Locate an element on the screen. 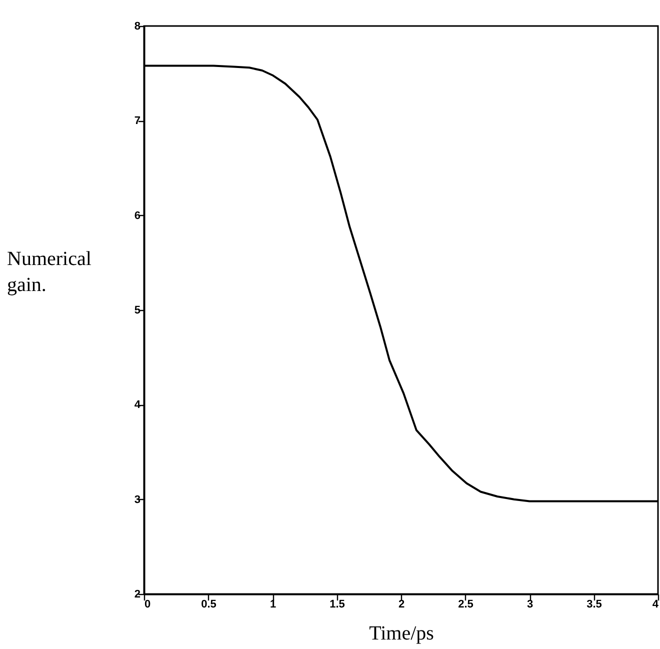  x-tick-label: 0.5 is located at coordinates (208, 604).